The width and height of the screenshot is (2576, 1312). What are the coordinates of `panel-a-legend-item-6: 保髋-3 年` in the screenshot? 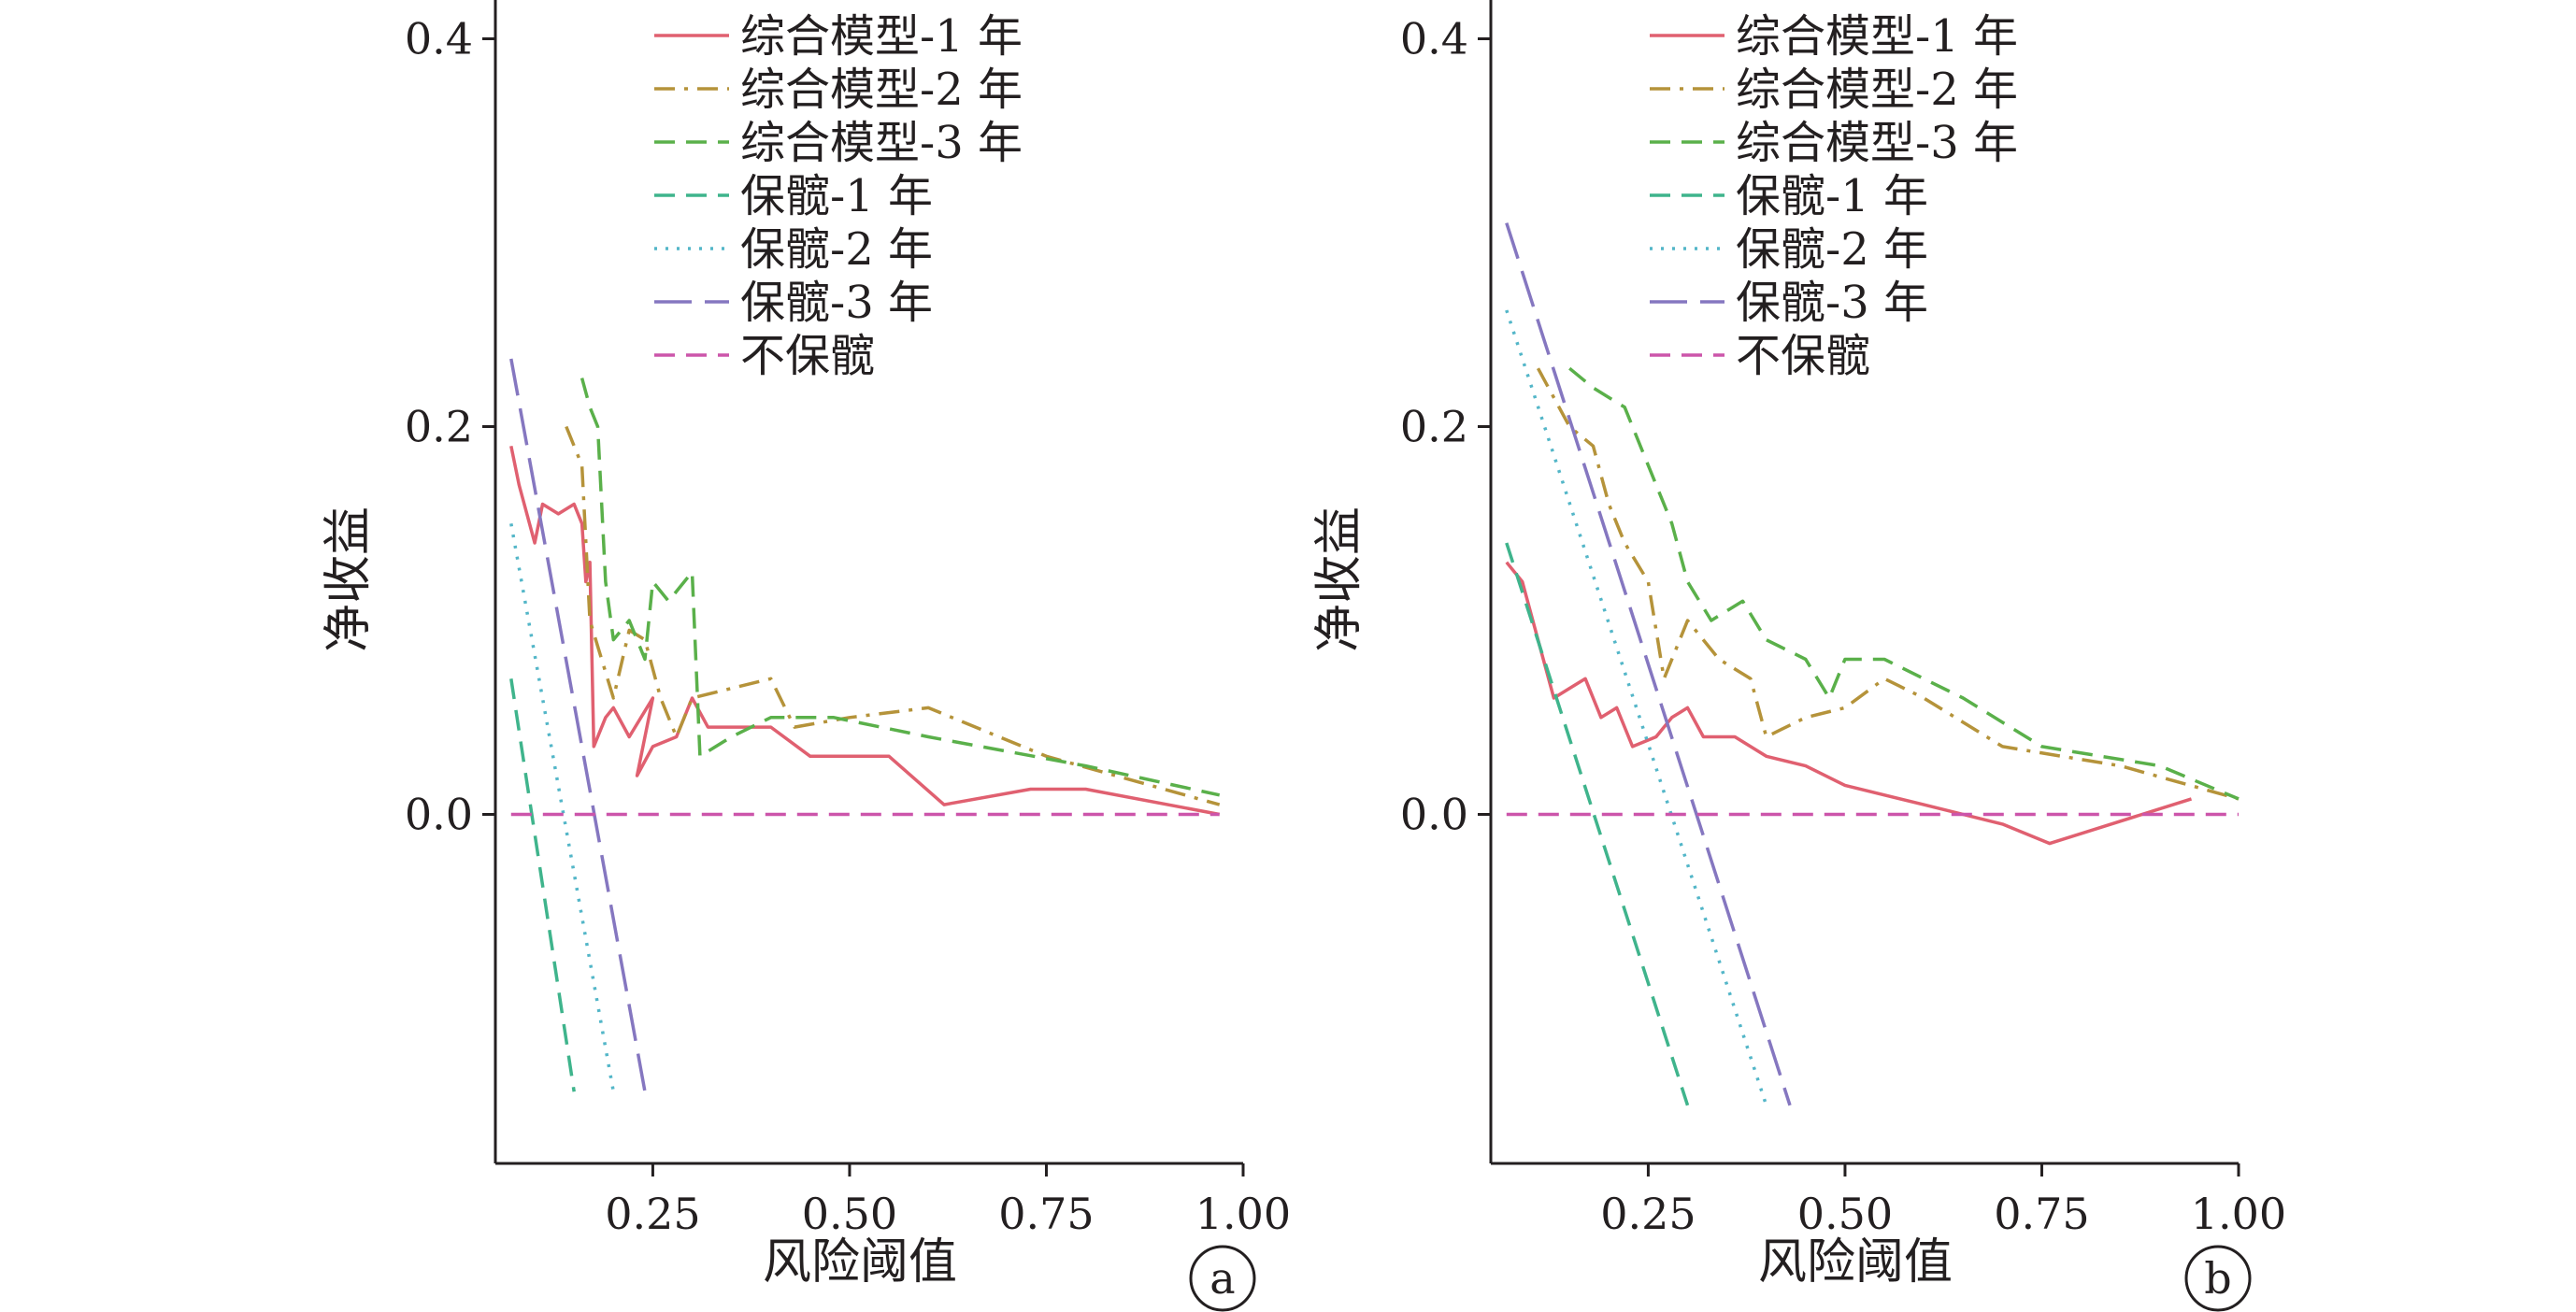 It's located at (793, 303).